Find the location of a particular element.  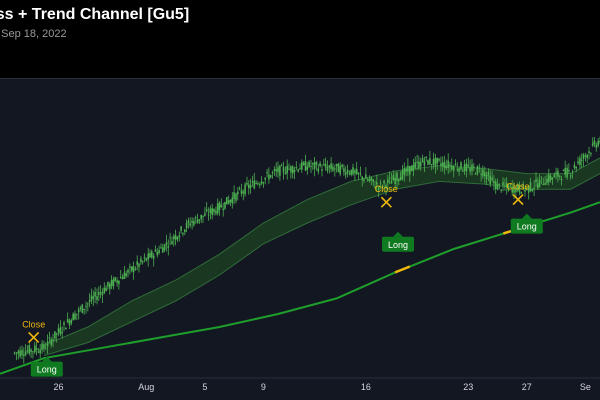

x-tick-label: 23 is located at coordinates (468, 387).